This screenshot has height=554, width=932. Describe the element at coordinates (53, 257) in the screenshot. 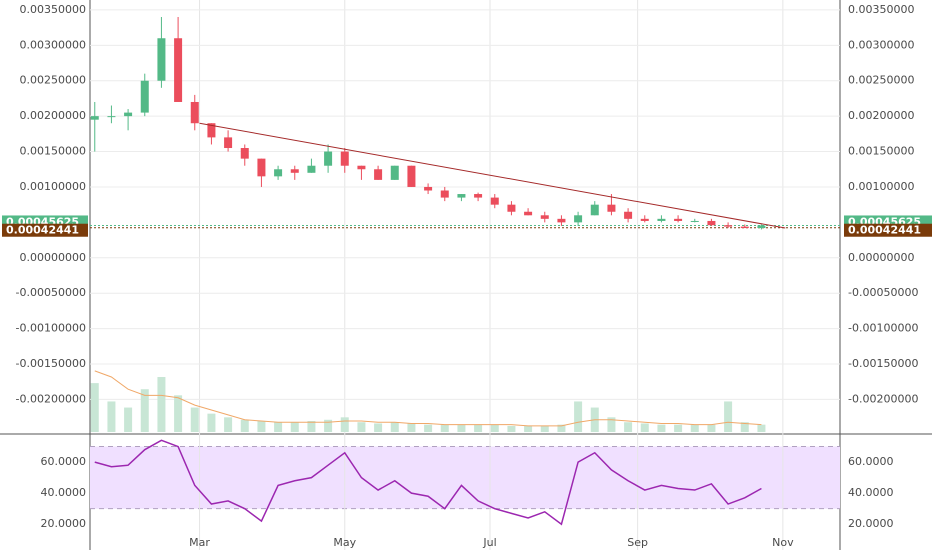

I see `y-tick-label: 0.00000000` at that location.